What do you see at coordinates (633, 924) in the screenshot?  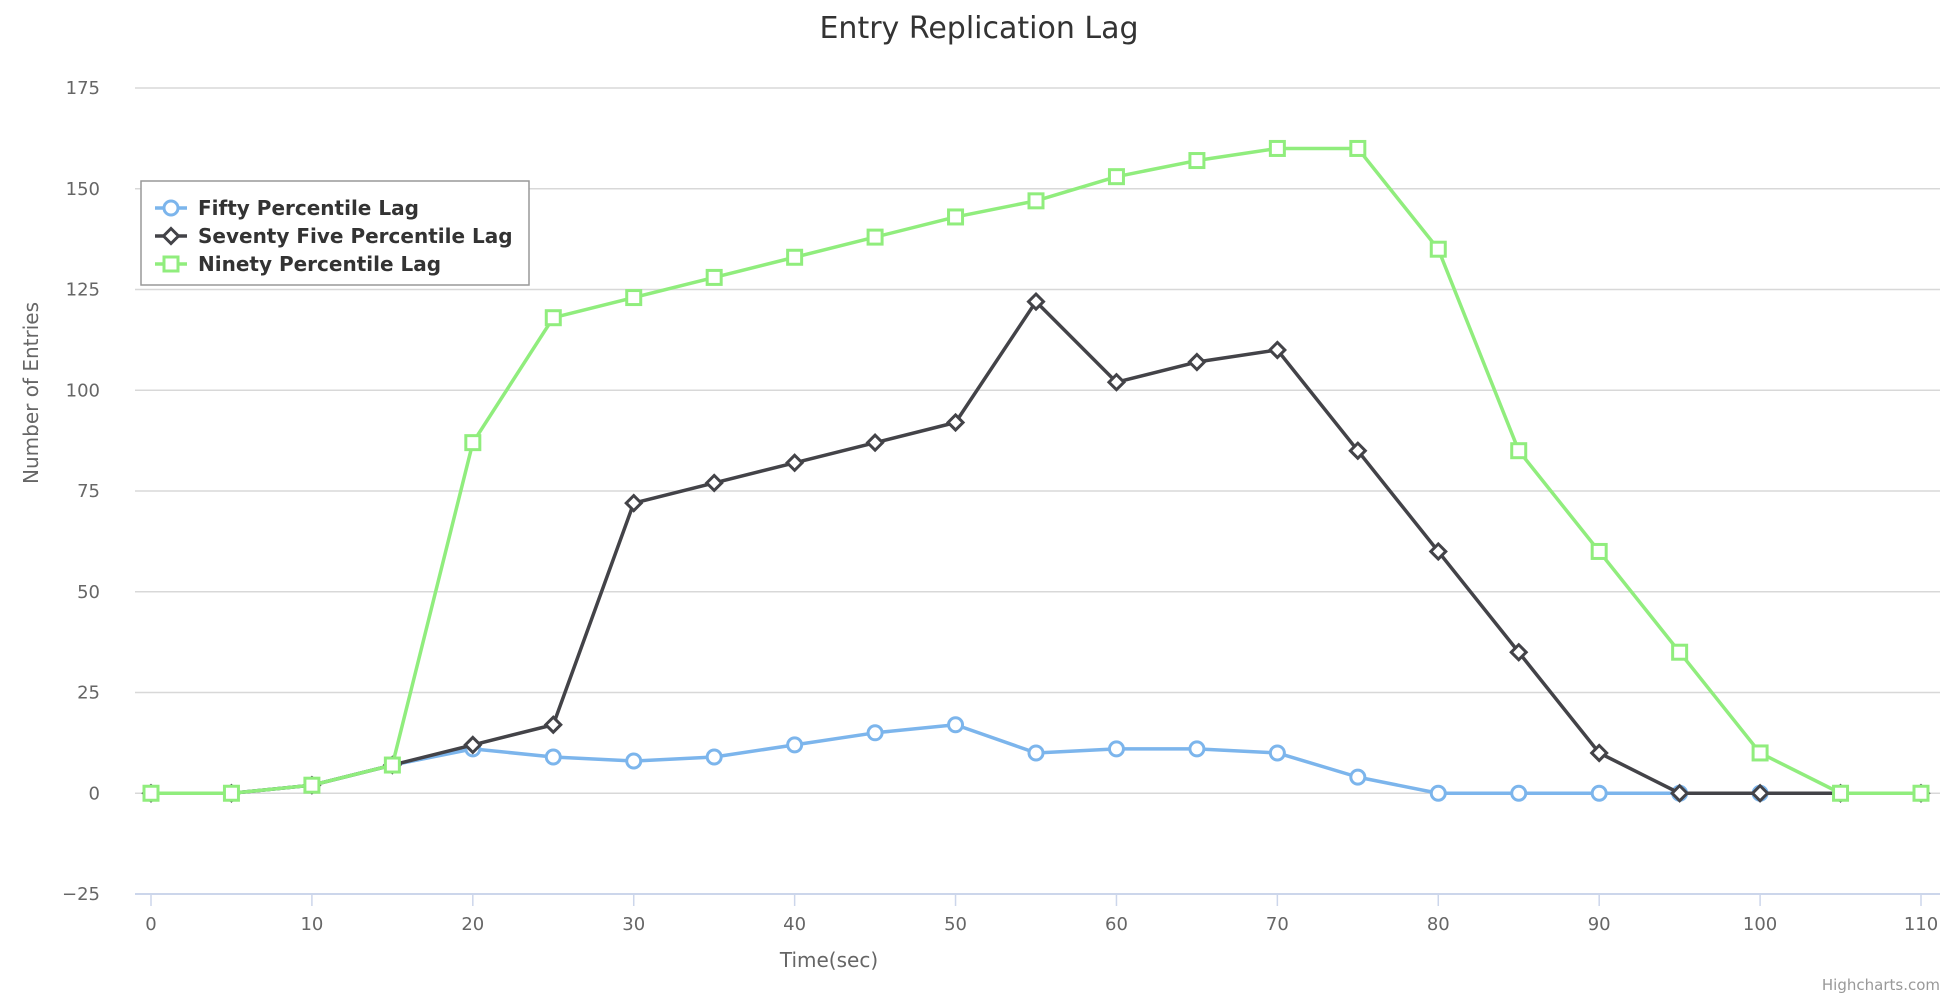 I see `x-tick-label: 30` at bounding box center [633, 924].